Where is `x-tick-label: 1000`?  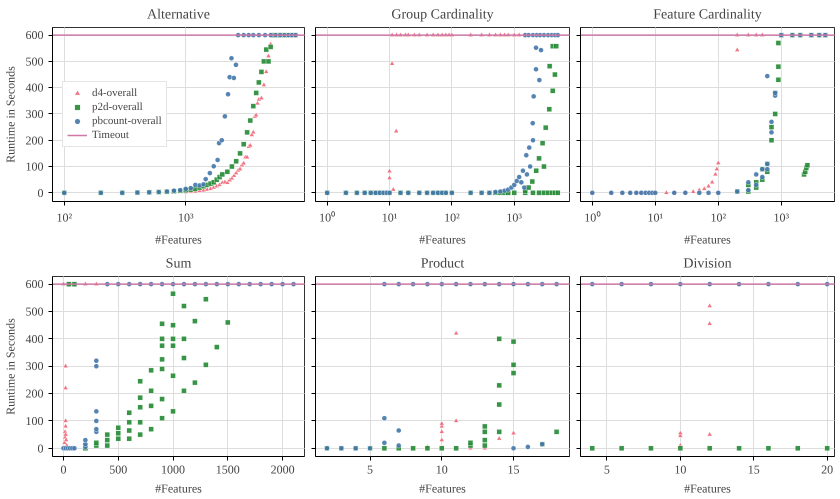 x-tick-label: 1000 is located at coordinates (173, 469).